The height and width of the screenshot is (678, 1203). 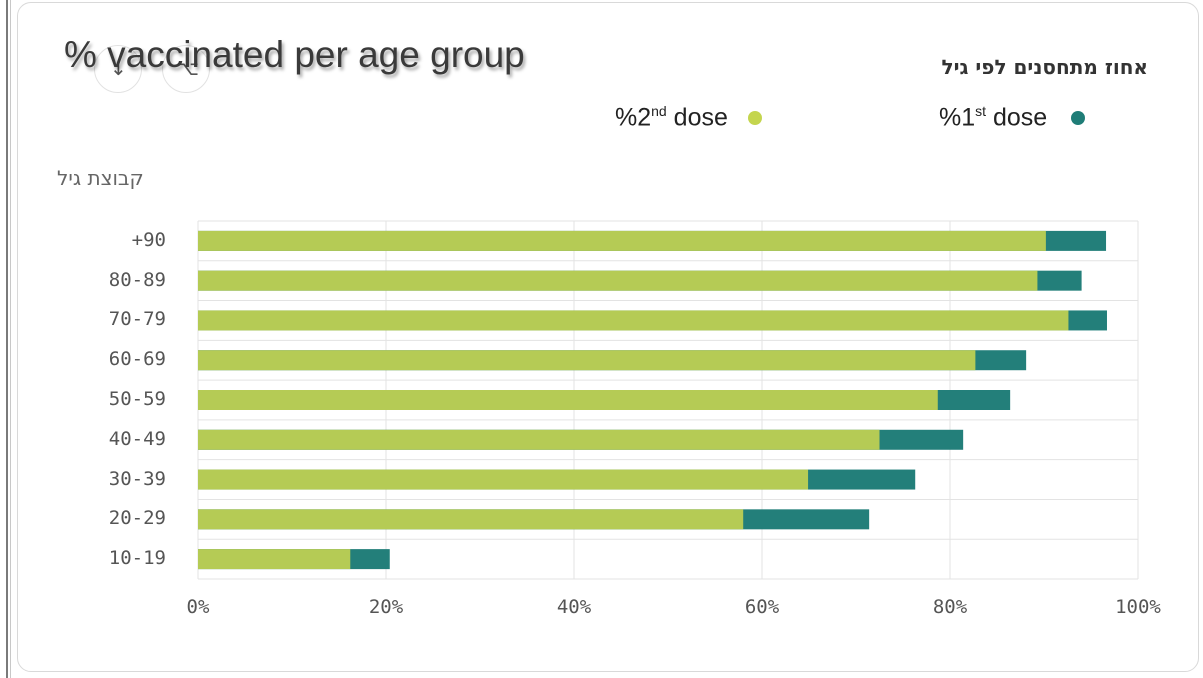 I want to click on x-tick-label: 100%, so click(x=1138, y=607).